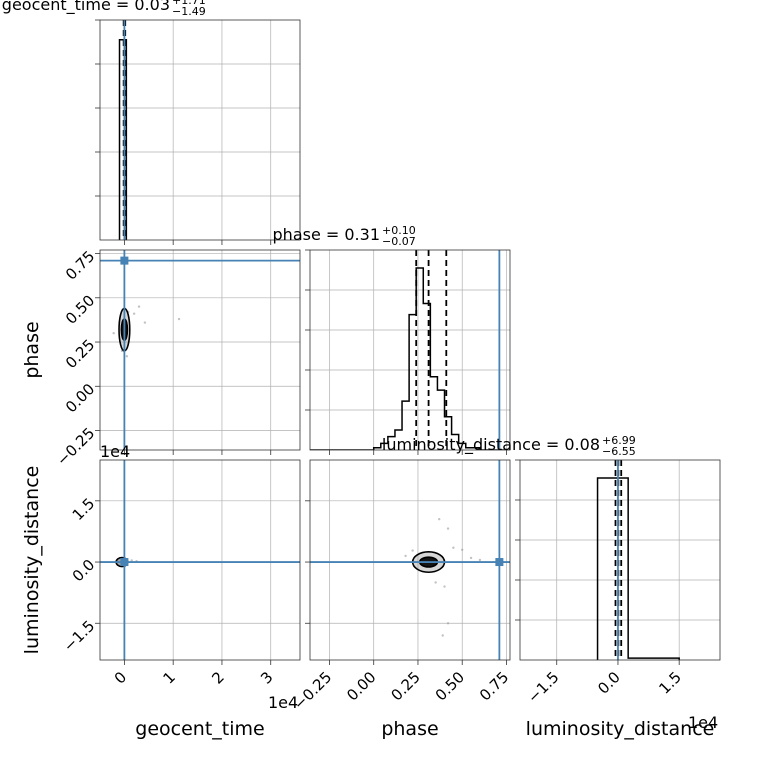  I want to click on hist-frame-phase, so click(410, 350).